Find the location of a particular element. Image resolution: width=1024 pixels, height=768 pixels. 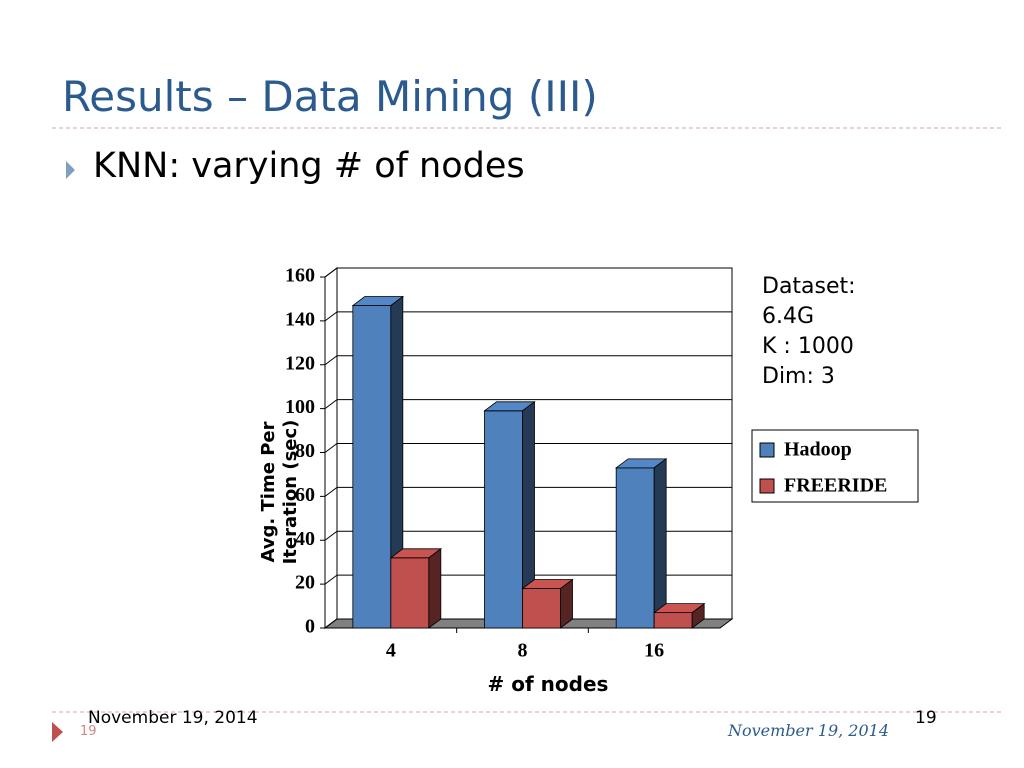

note-line: Dim: 3 is located at coordinates (798, 376).